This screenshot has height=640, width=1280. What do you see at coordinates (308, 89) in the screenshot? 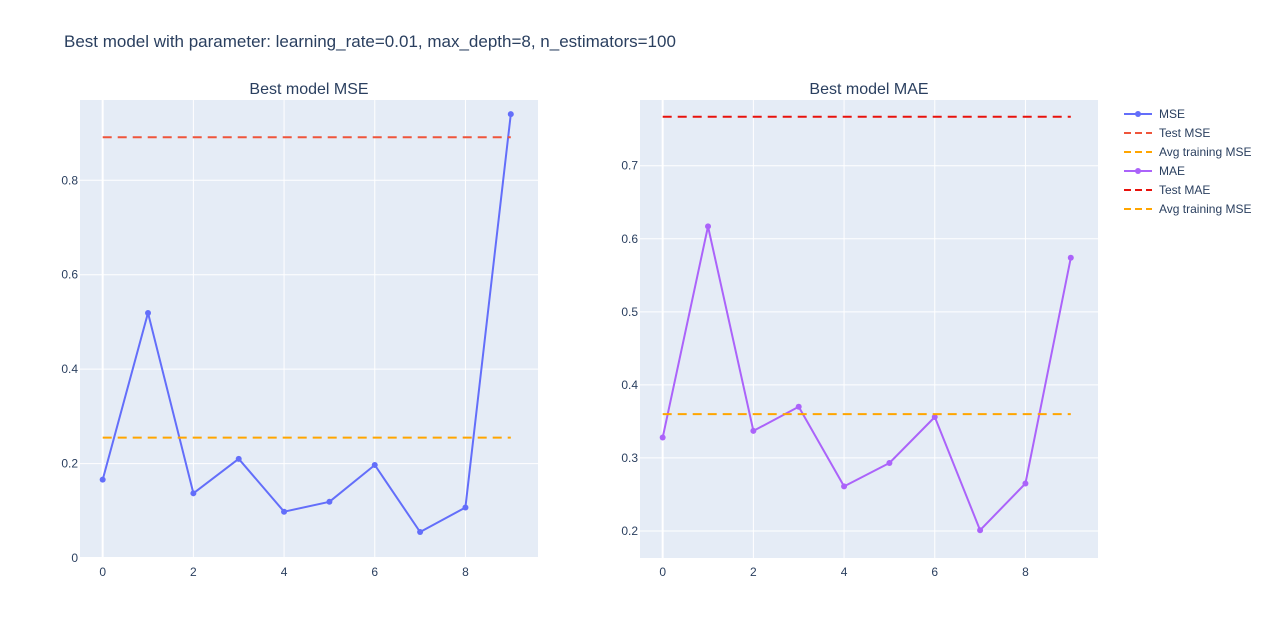
I see `subplot-title: Best model MSE` at bounding box center [308, 89].